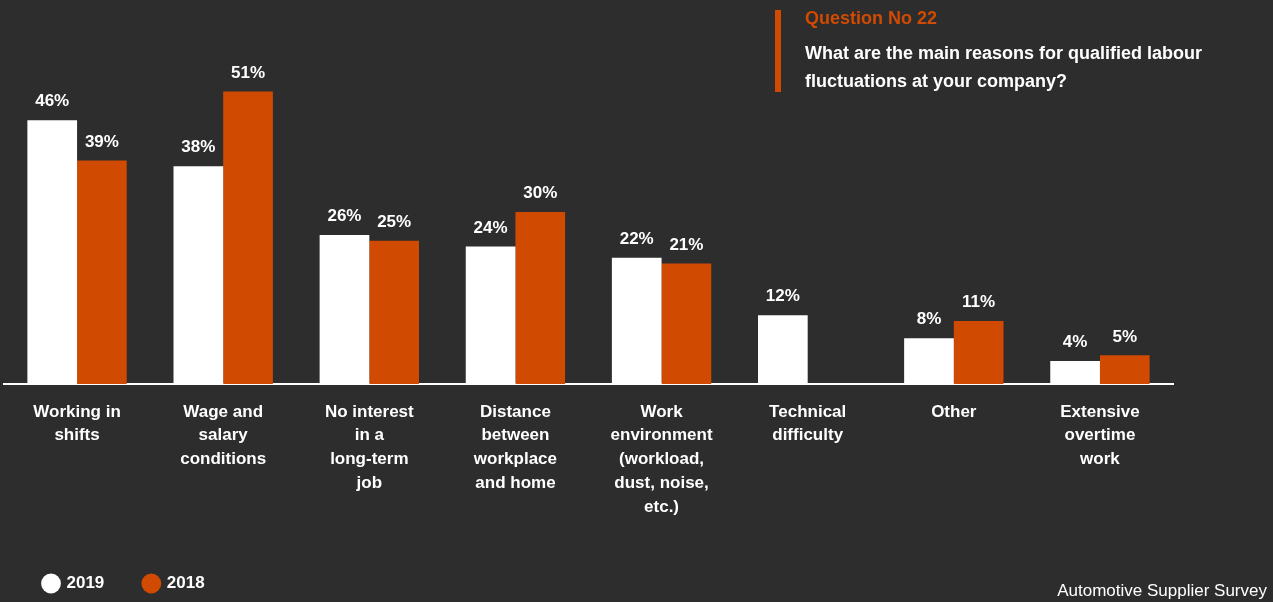 Image resolution: width=1273 pixels, height=602 pixels. Describe the element at coordinates (515, 446) in the screenshot. I see `x-tick-label: Distance between workplace and home` at that location.